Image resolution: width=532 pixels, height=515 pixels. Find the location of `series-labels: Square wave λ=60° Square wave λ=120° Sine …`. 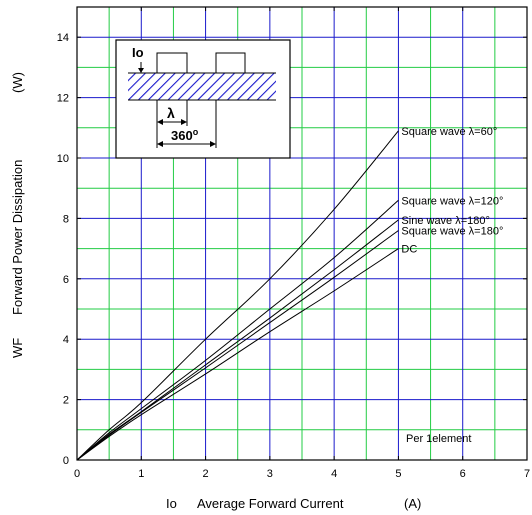

series-labels: Square wave λ=60° Square wave λ=120° Sine … is located at coordinates (452, 191).